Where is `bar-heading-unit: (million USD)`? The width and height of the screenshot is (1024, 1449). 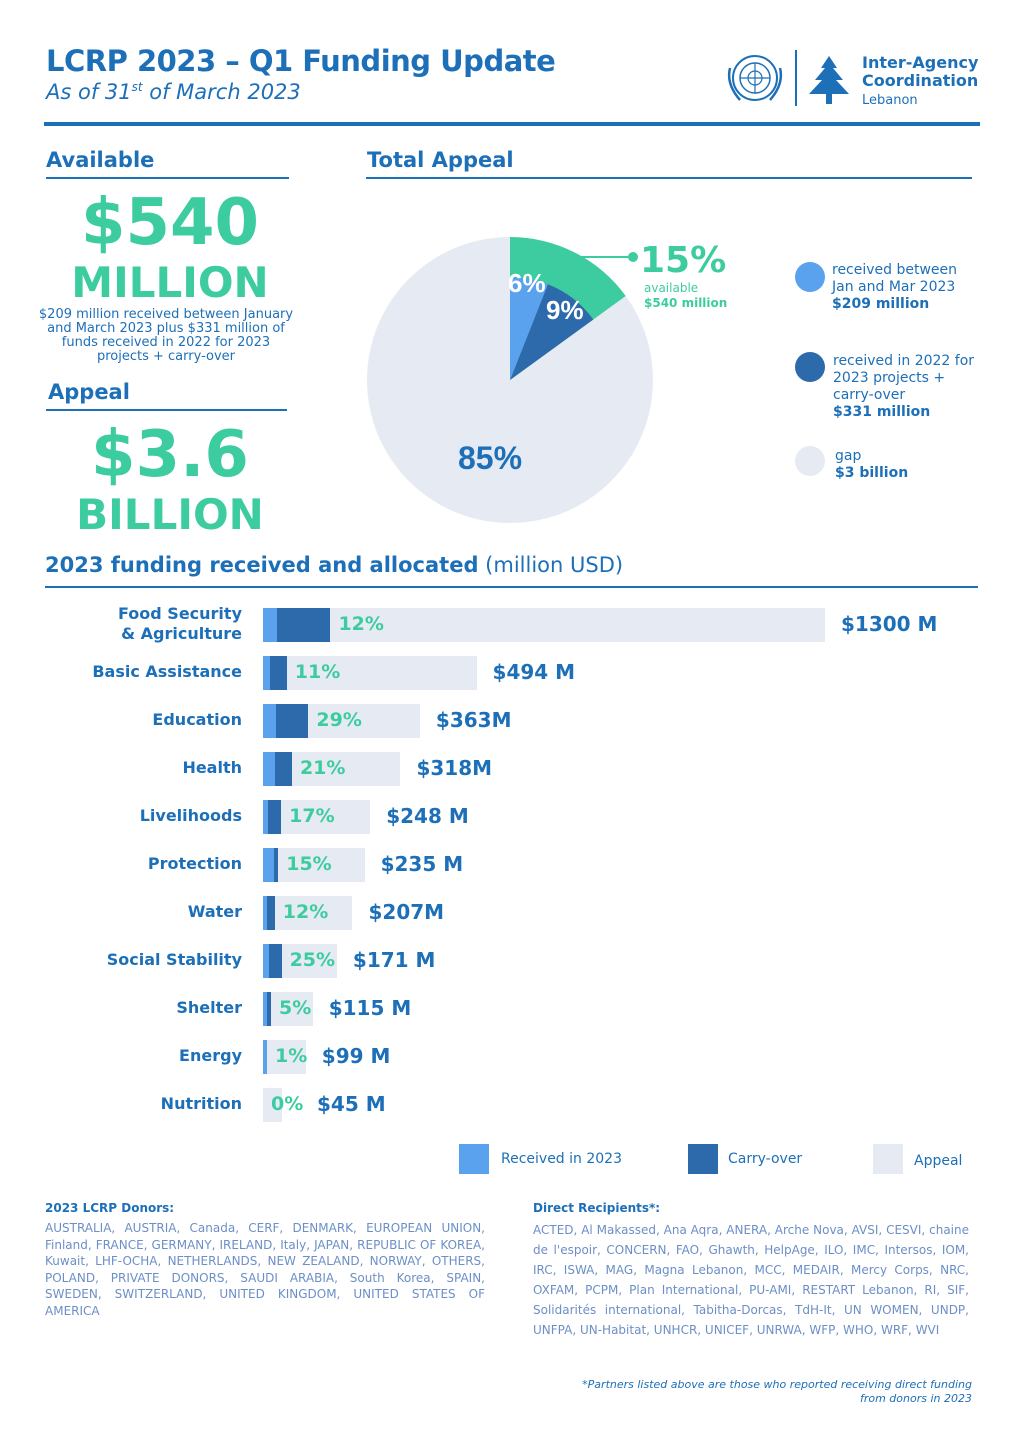
bar-heading-unit: (million USD) is located at coordinates (554, 565).